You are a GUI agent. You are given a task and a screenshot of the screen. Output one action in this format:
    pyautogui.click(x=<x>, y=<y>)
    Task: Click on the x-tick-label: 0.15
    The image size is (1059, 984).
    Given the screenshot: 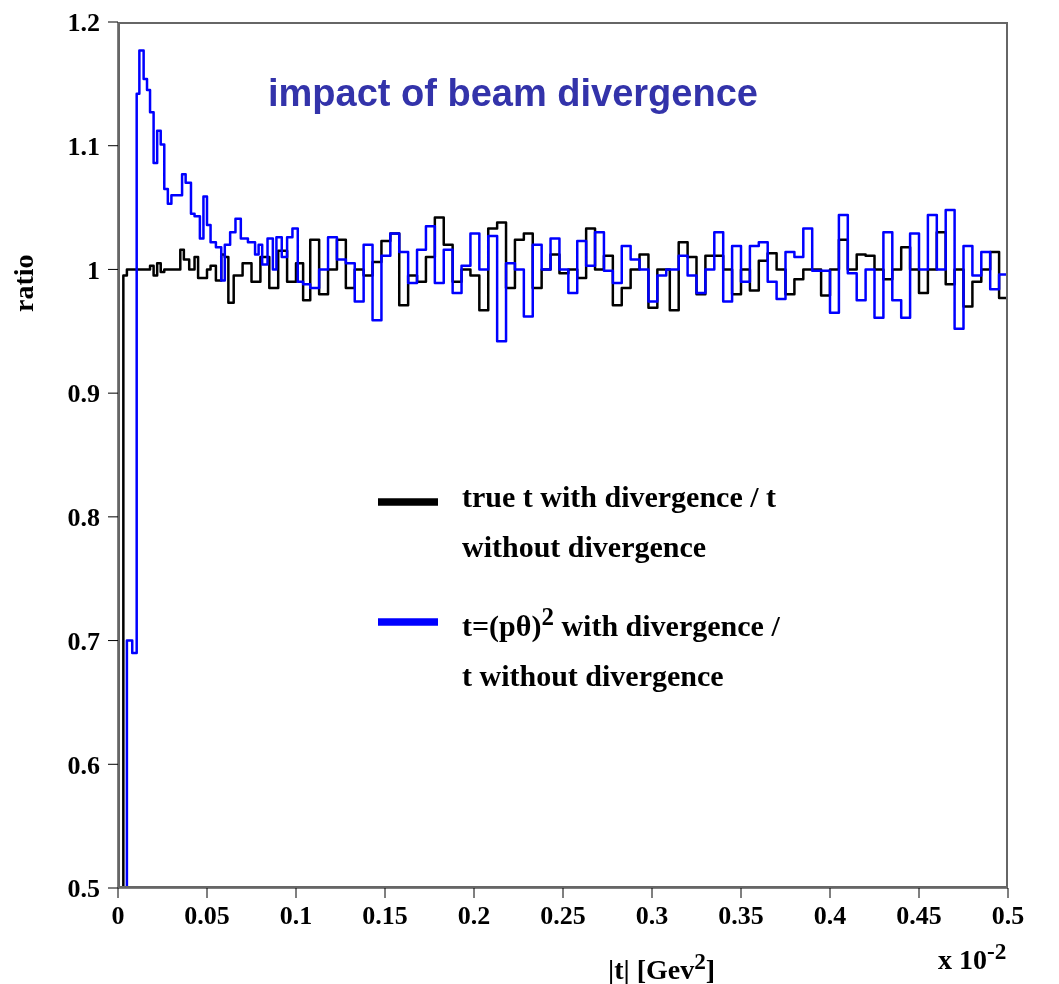 What is the action you would take?
    pyautogui.click(x=385, y=916)
    